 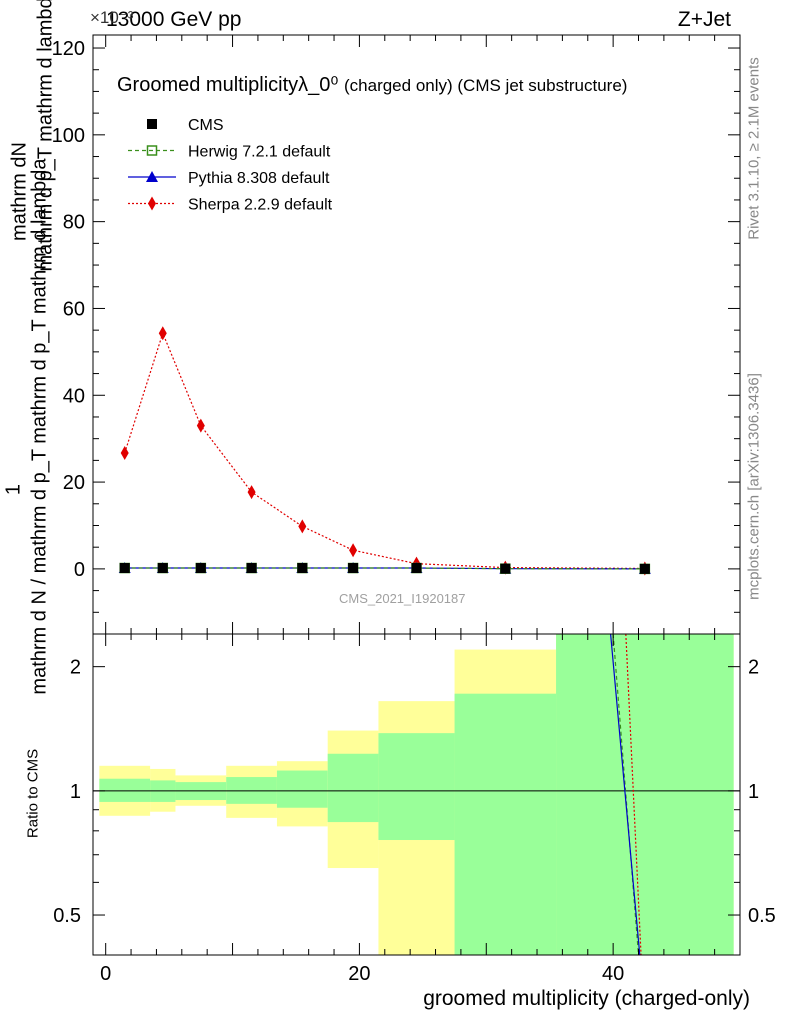 I want to click on legend-label-cms: CMS, so click(x=206, y=125).